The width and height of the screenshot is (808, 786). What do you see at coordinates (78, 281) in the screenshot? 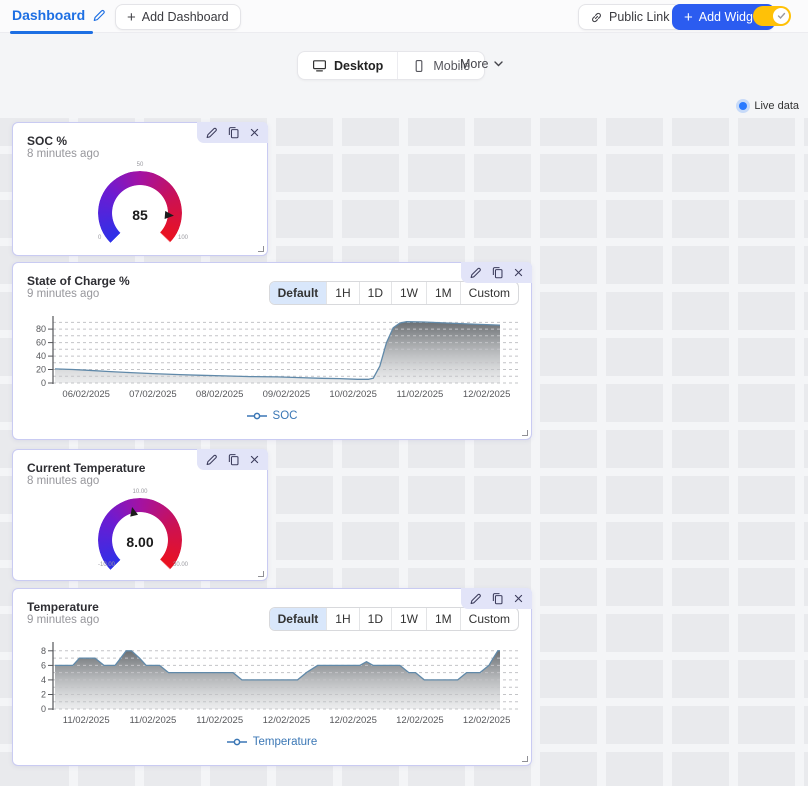
I see `widget-title: State of Charge %` at bounding box center [78, 281].